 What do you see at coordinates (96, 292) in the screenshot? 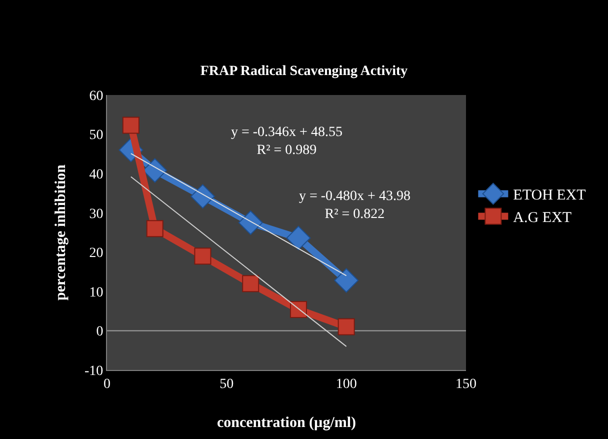
I see `y-tick-label: 10` at bounding box center [96, 292].